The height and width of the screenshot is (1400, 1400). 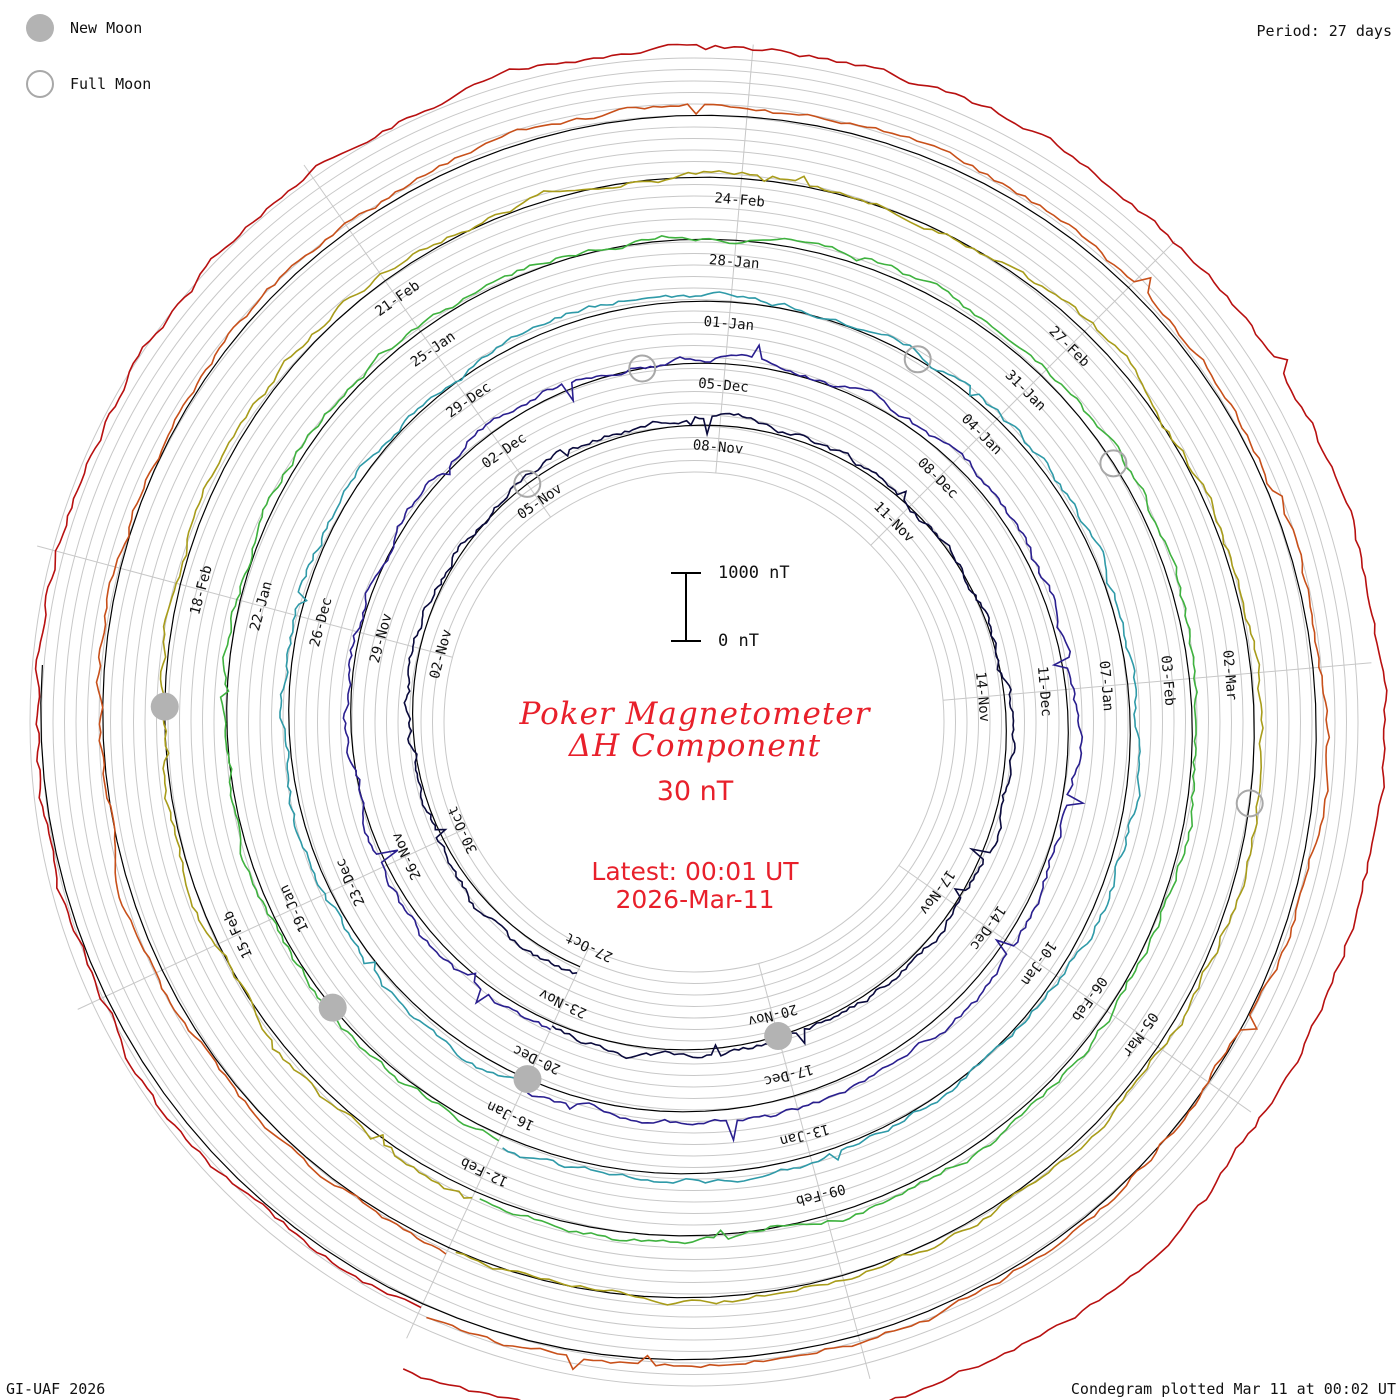 What do you see at coordinates (1324, 31) in the screenshot?
I see `period-label: Period: 27 days` at bounding box center [1324, 31].